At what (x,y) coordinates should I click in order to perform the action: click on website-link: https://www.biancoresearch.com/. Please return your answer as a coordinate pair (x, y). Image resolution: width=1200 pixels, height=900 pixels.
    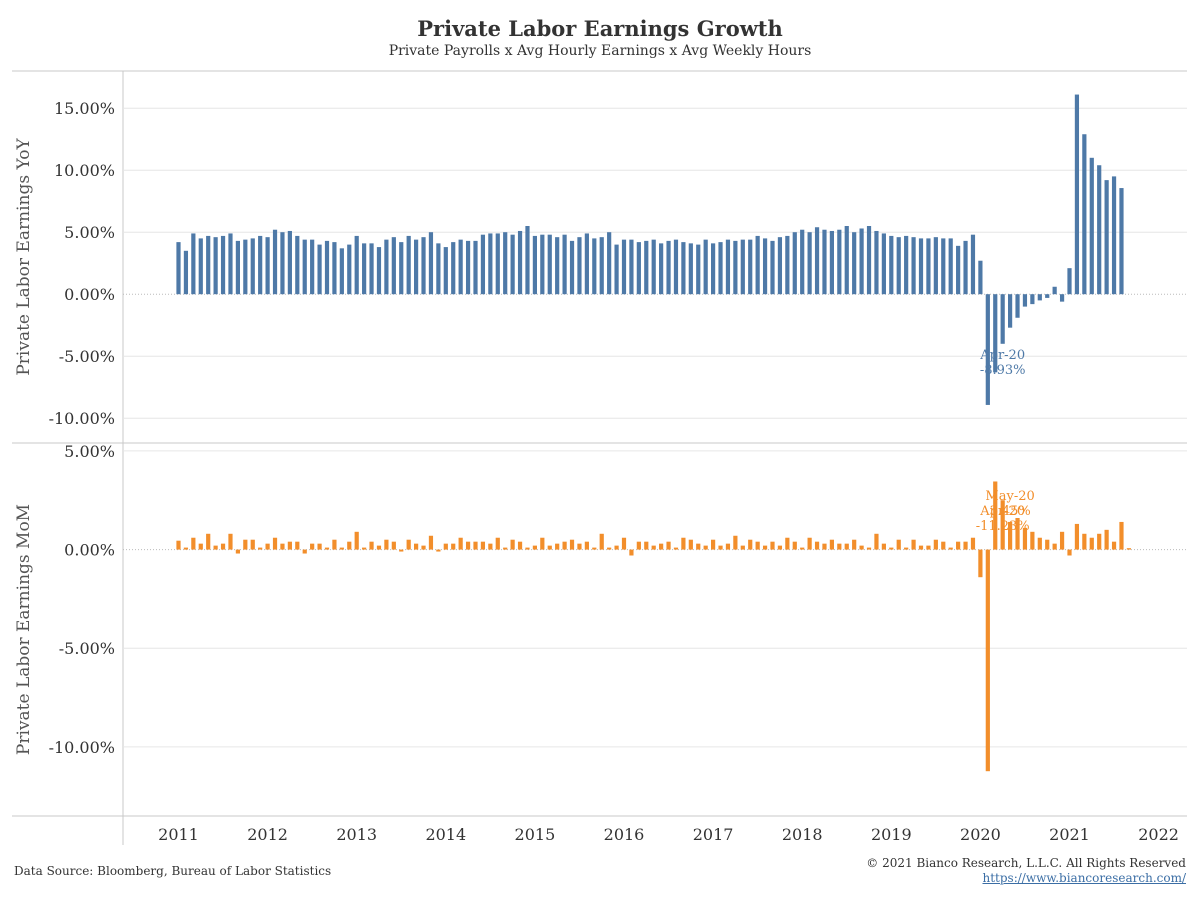
    Looking at the image, I should click on (1084, 878).